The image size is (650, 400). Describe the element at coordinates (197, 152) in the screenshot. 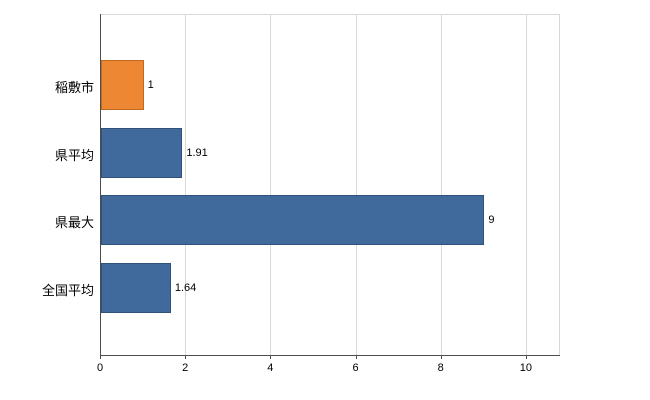

I see `bar-value-label: 1.91` at that location.